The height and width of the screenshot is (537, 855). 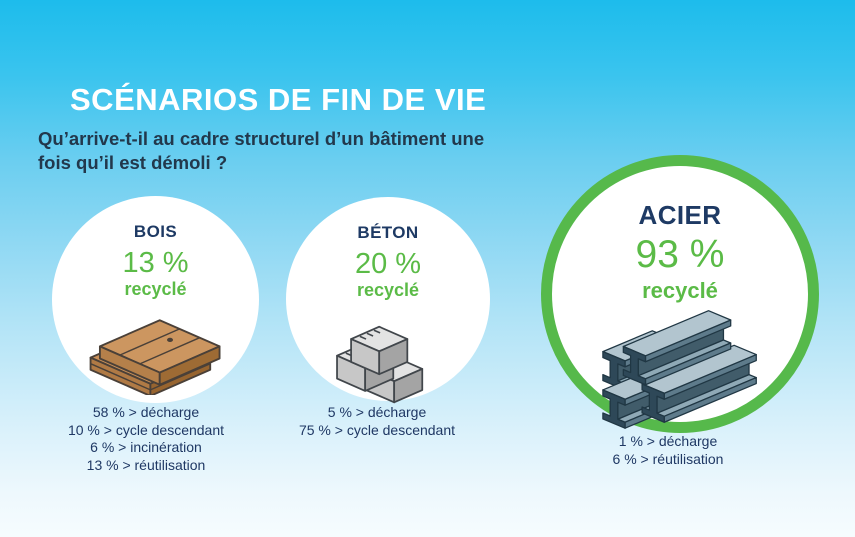 What do you see at coordinates (146, 447) in the screenshot?
I see `breakdown-line: 6 % > incinération` at bounding box center [146, 447].